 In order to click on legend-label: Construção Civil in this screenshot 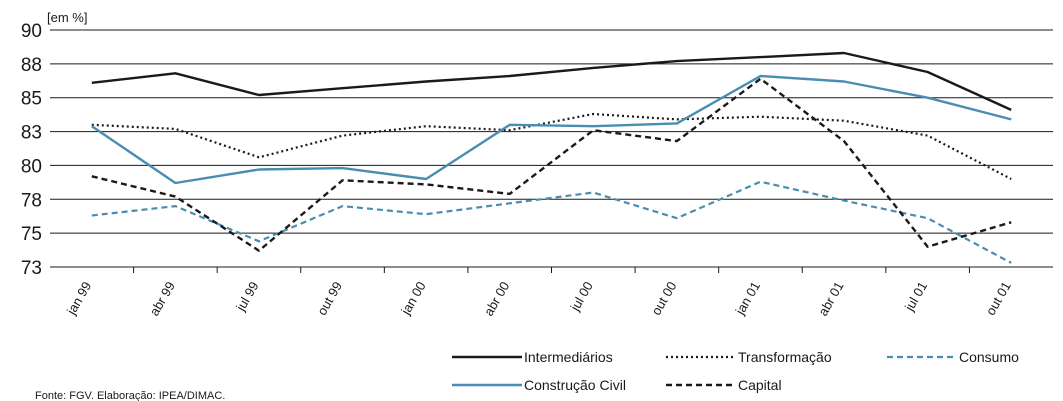, I will do `click(575, 385)`.